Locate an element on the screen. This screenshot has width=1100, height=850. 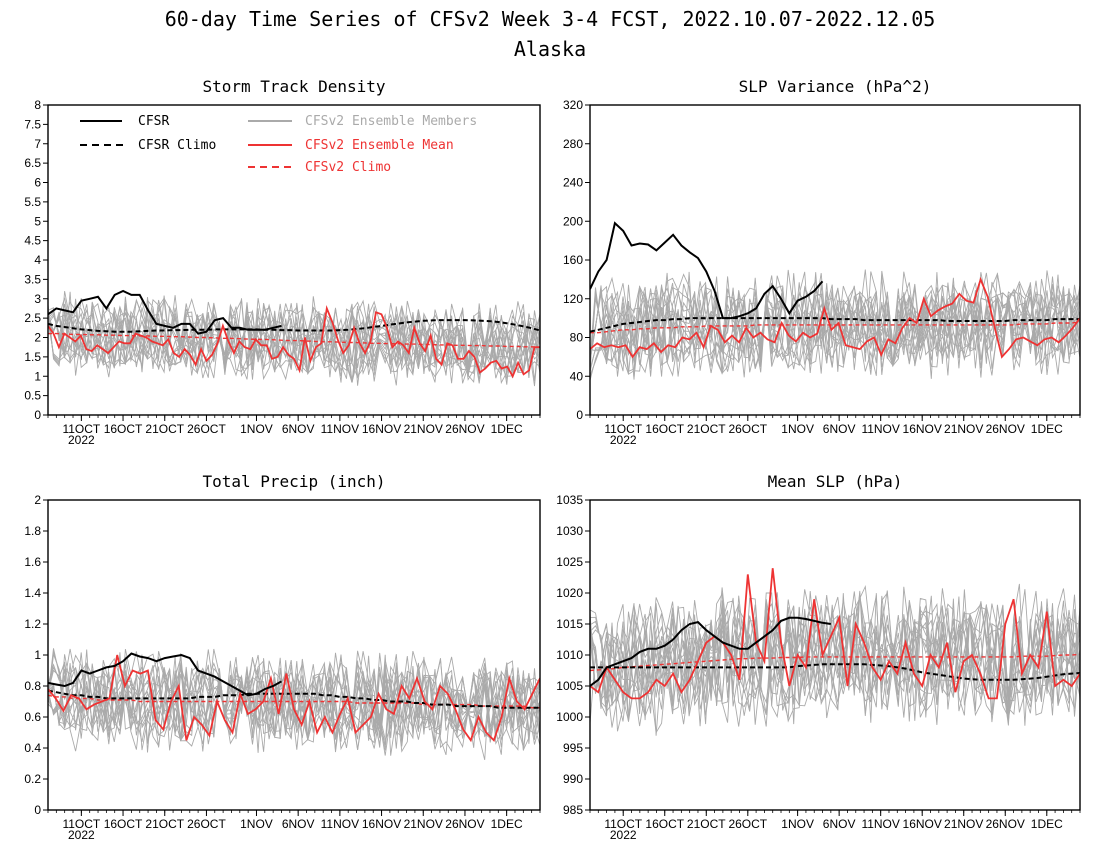
y-tick-label: 5.5 is located at coordinates (32, 202).